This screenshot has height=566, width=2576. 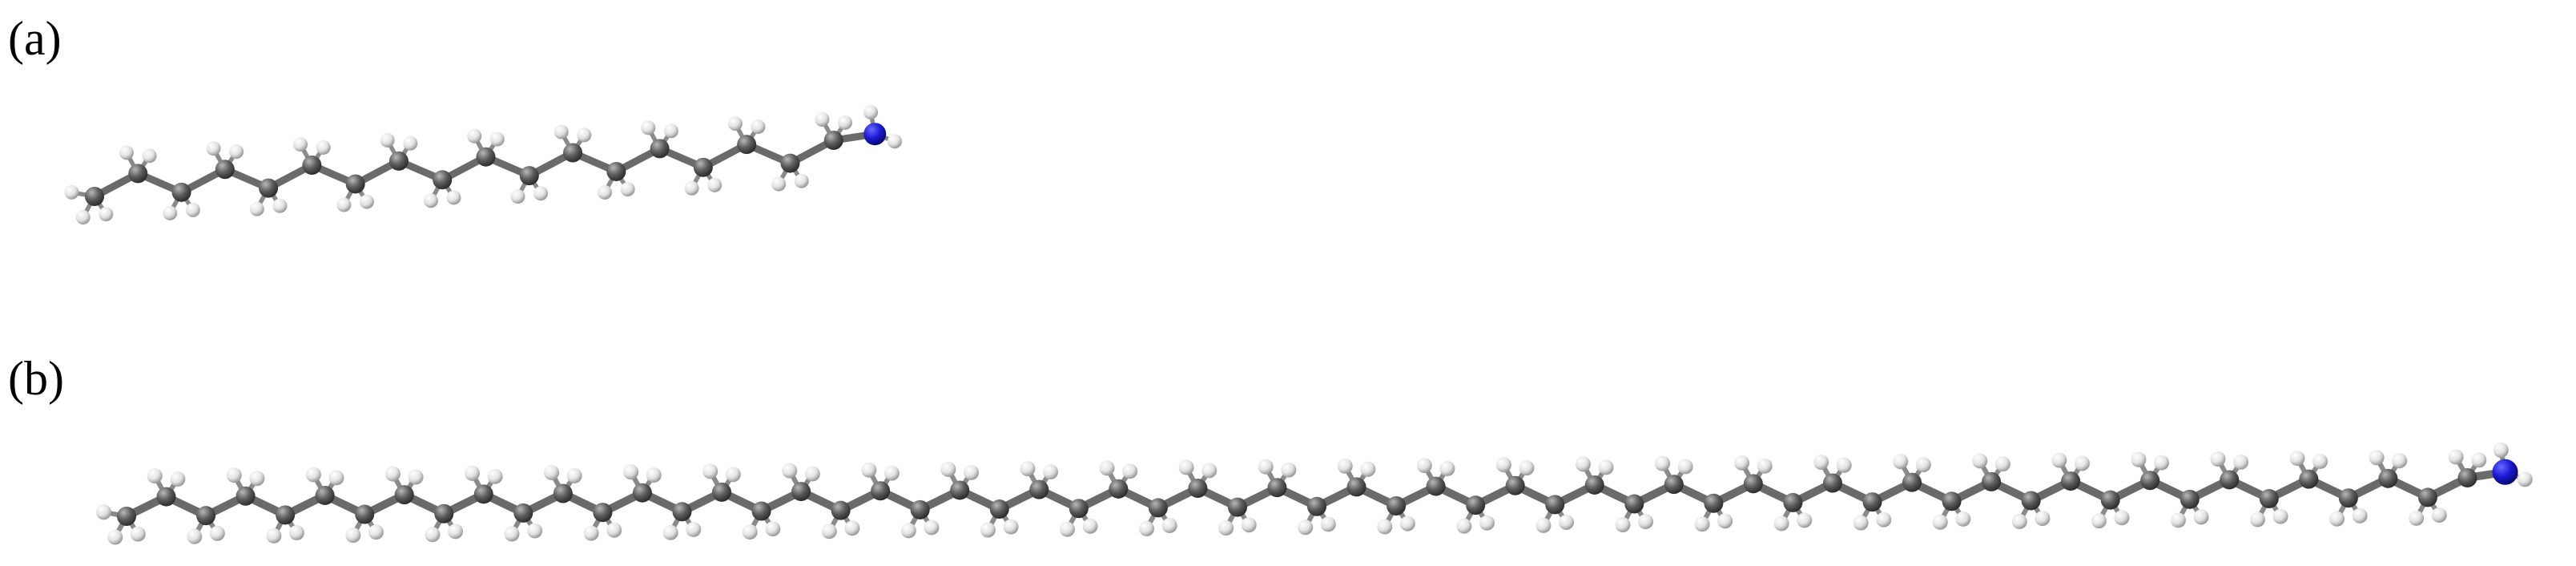 I want to click on molecule-a, so click(x=483, y=164).